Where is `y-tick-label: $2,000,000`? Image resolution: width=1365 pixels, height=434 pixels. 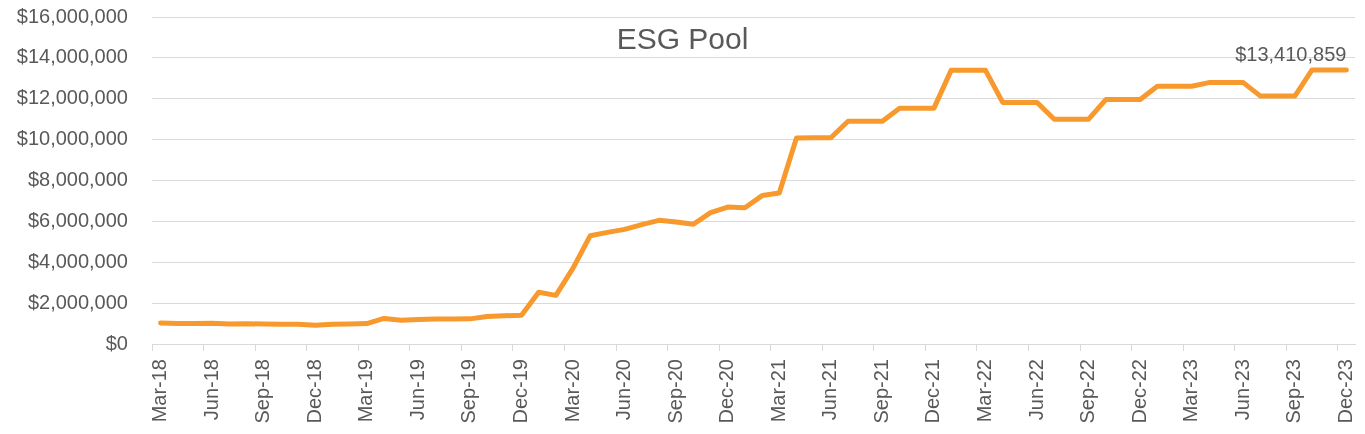
y-tick-label: $2,000,000 is located at coordinates (77, 301).